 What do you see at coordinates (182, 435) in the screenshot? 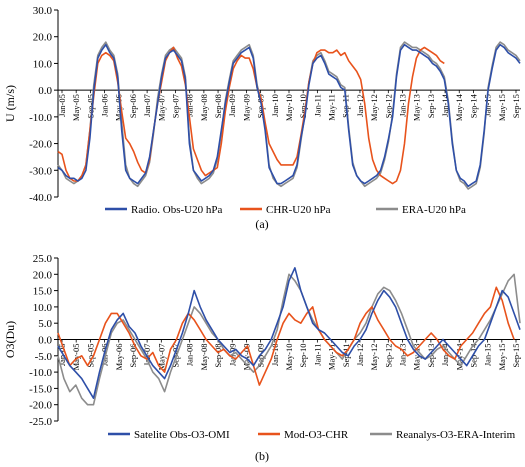
I see `legend-label-1: Satelite Obs-O3-OMI` at bounding box center [182, 435].